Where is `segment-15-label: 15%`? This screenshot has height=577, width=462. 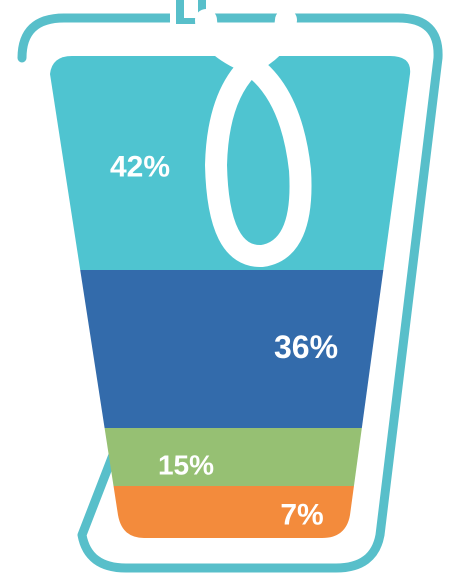 segment-15-label: 15% is located at coordinates (186, 465).